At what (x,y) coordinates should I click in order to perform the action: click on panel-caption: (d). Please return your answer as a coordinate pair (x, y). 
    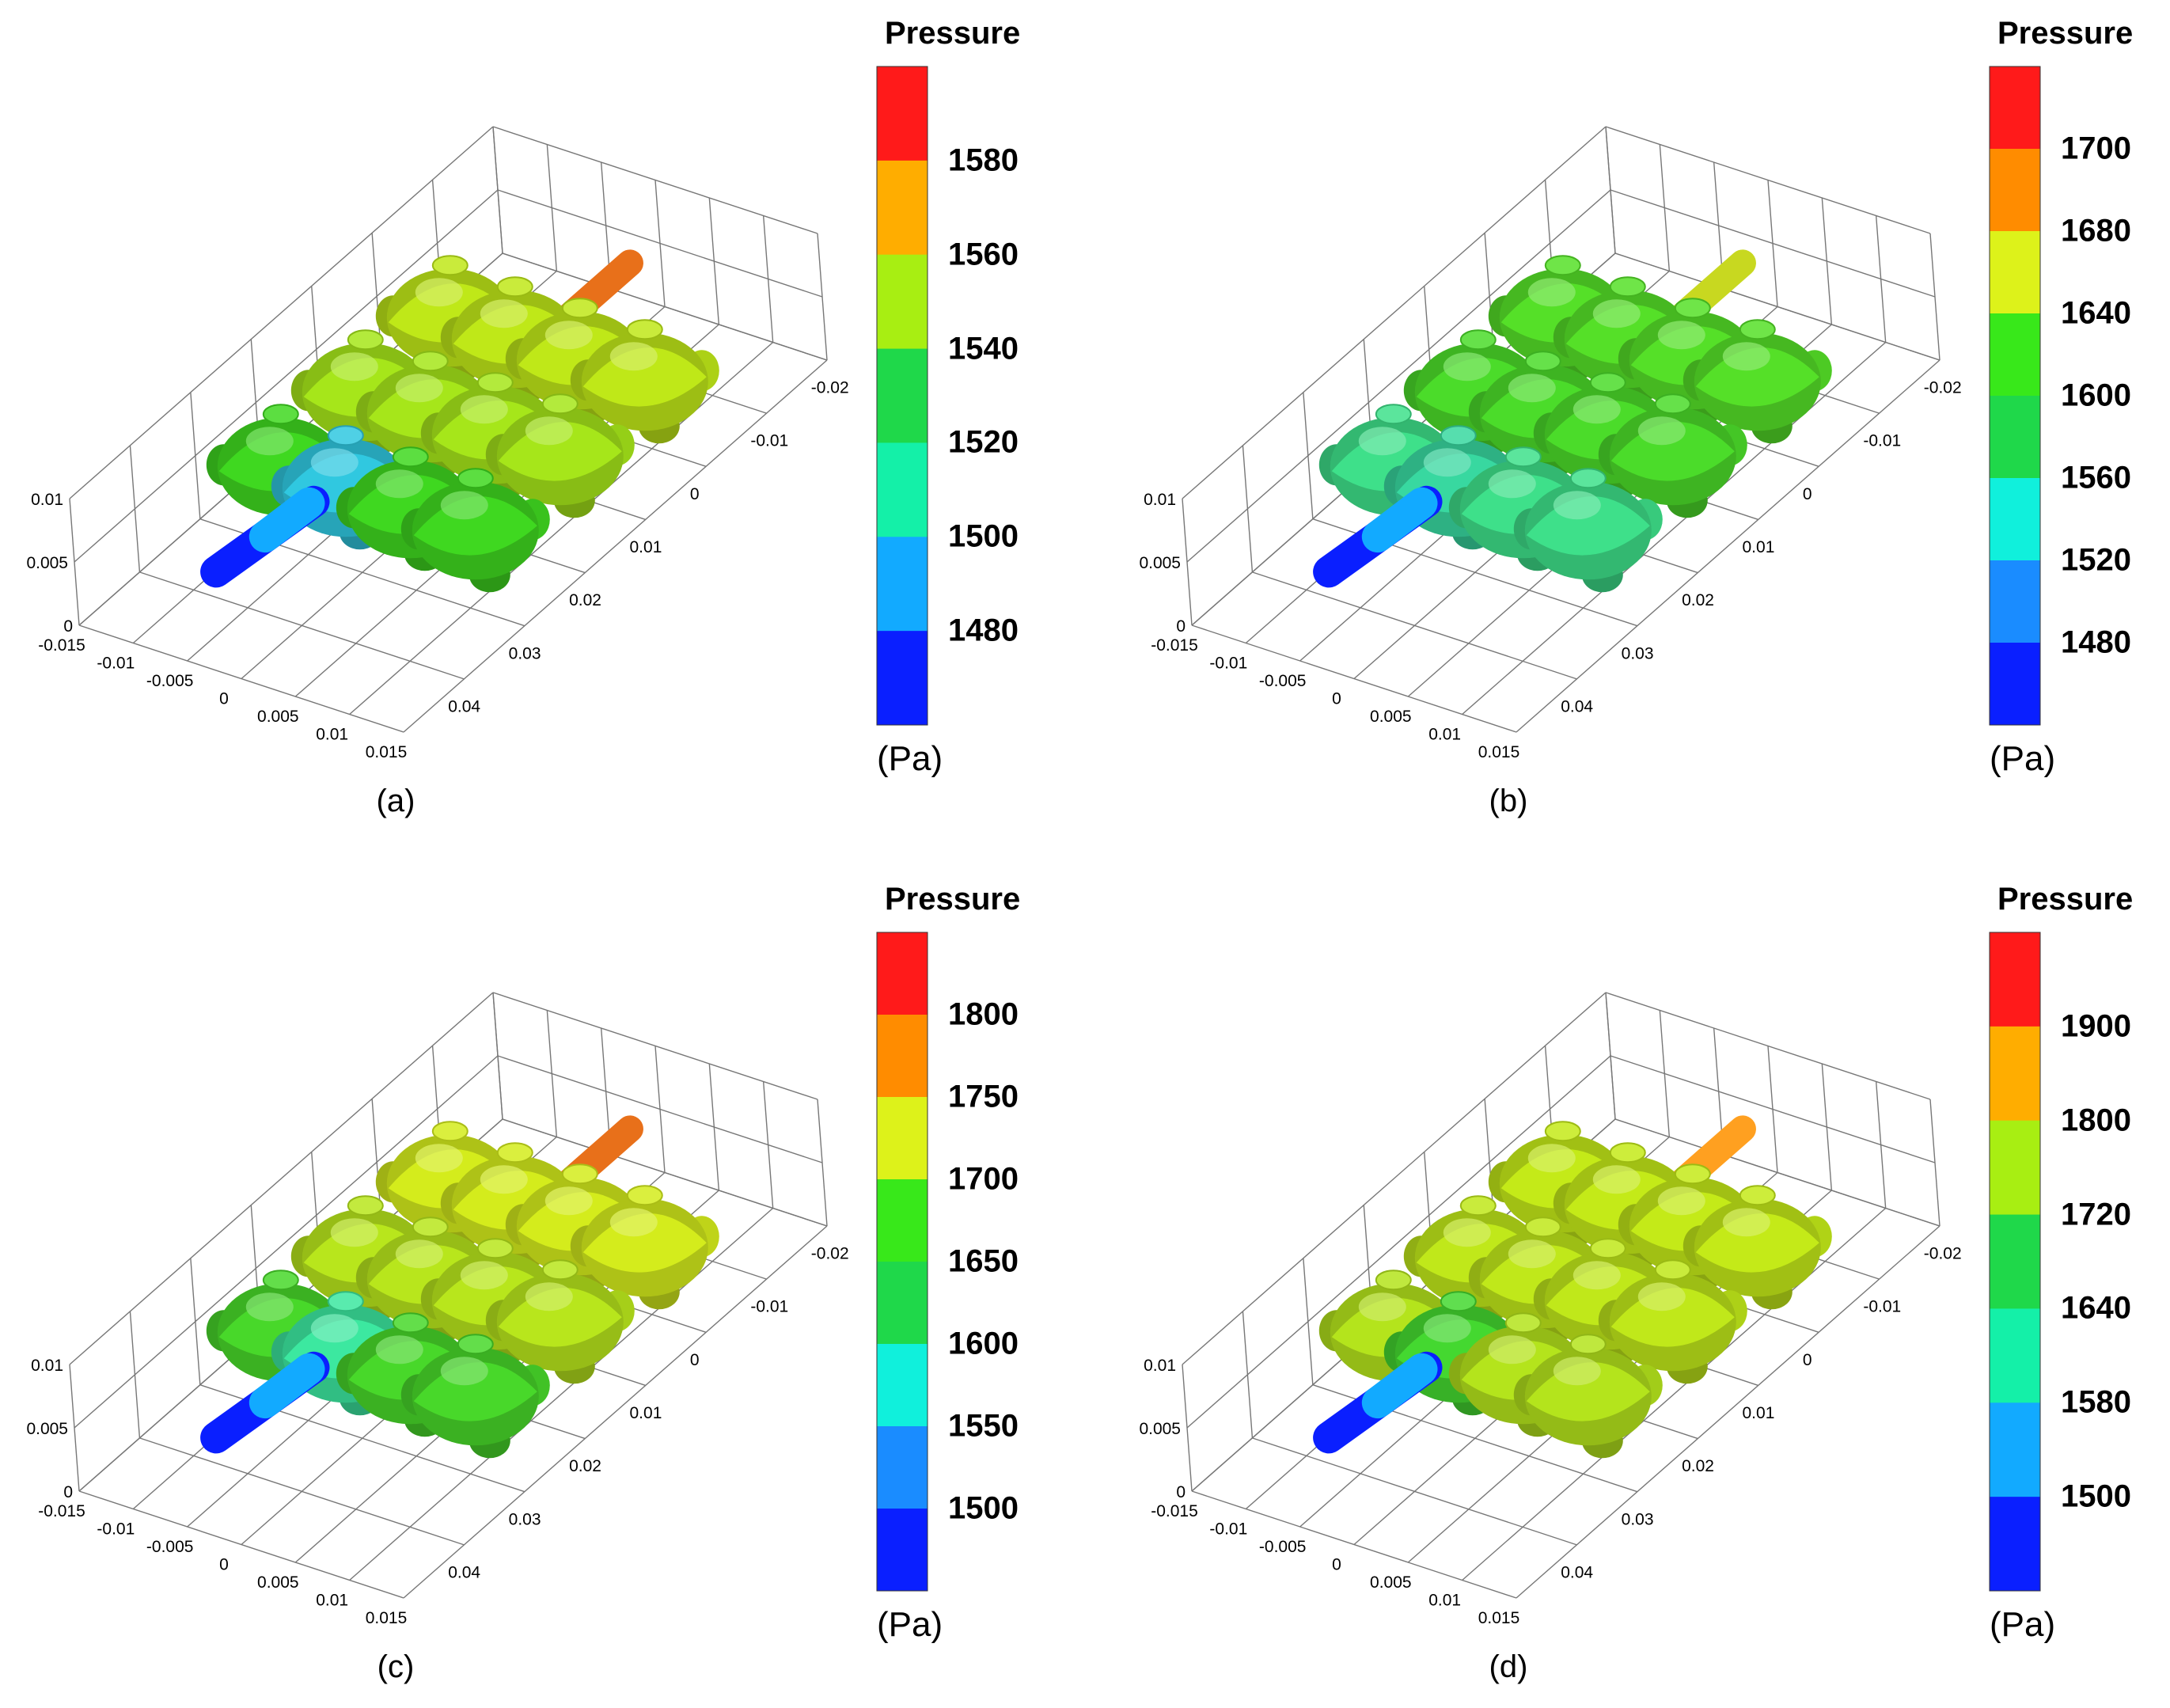
    Looking at the image, I should click on (1508, 1666).